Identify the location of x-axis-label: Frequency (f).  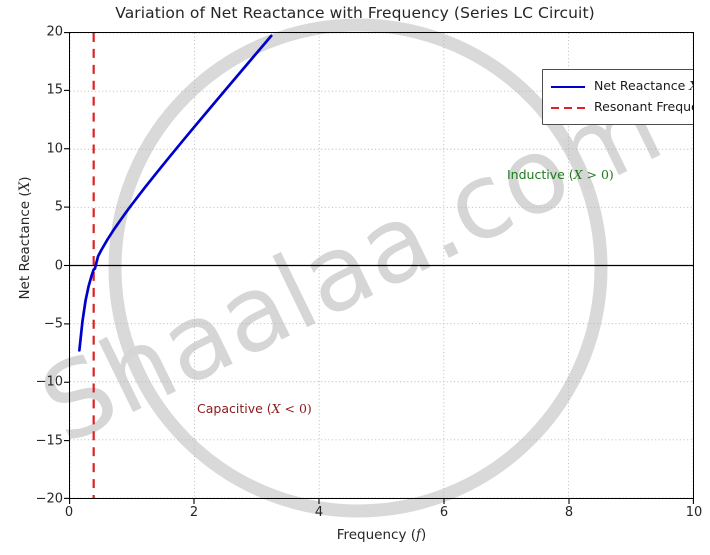
(381, 535).